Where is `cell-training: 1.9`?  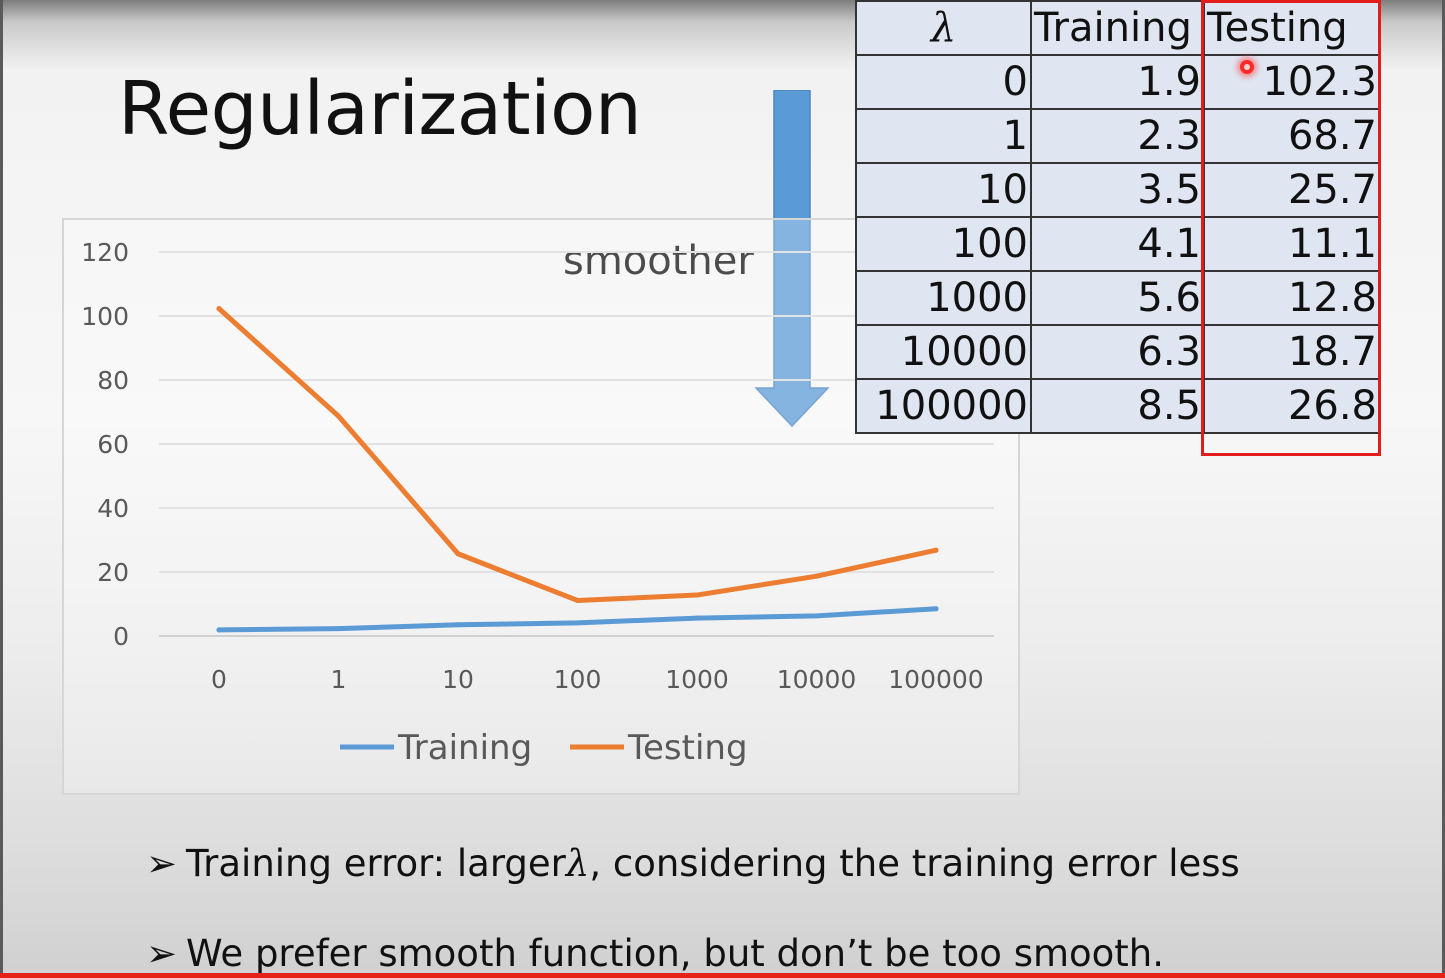
cell-training: 1.9 is located at coordinates (1117, 82).